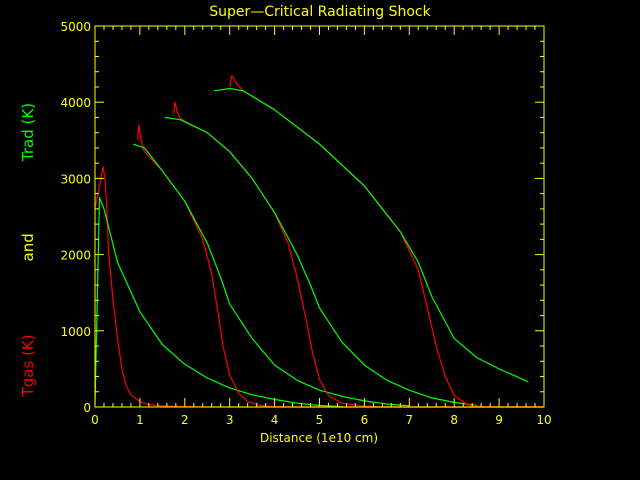 This screenshot has height=480, width=640. What do you see at coordinates (140, 420) in the screenshot?
I see `x-tick-label: 1` at bounding box center [140, 420].